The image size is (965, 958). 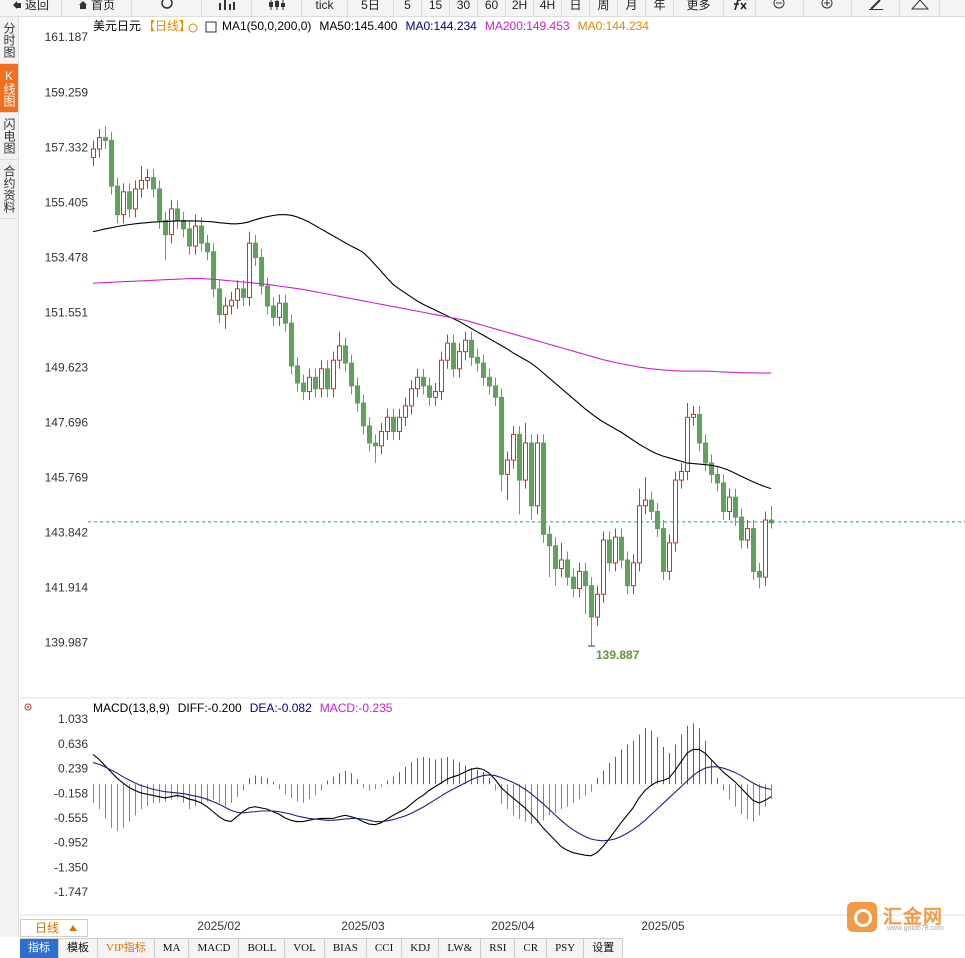 What do you see at coordinates (441, 26) in the screenshot?
I see `legend-item: MA0:144.234` at bounding box center [441, 26].